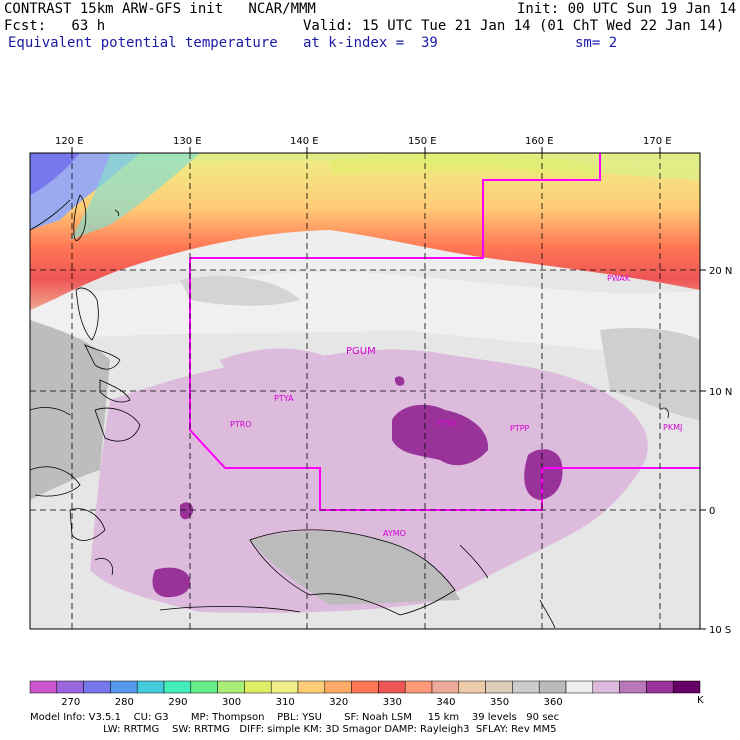  Describe the element at coordinates (285, 702) in the screenshot. I see `colorbar-tick-label: 310` at that location.